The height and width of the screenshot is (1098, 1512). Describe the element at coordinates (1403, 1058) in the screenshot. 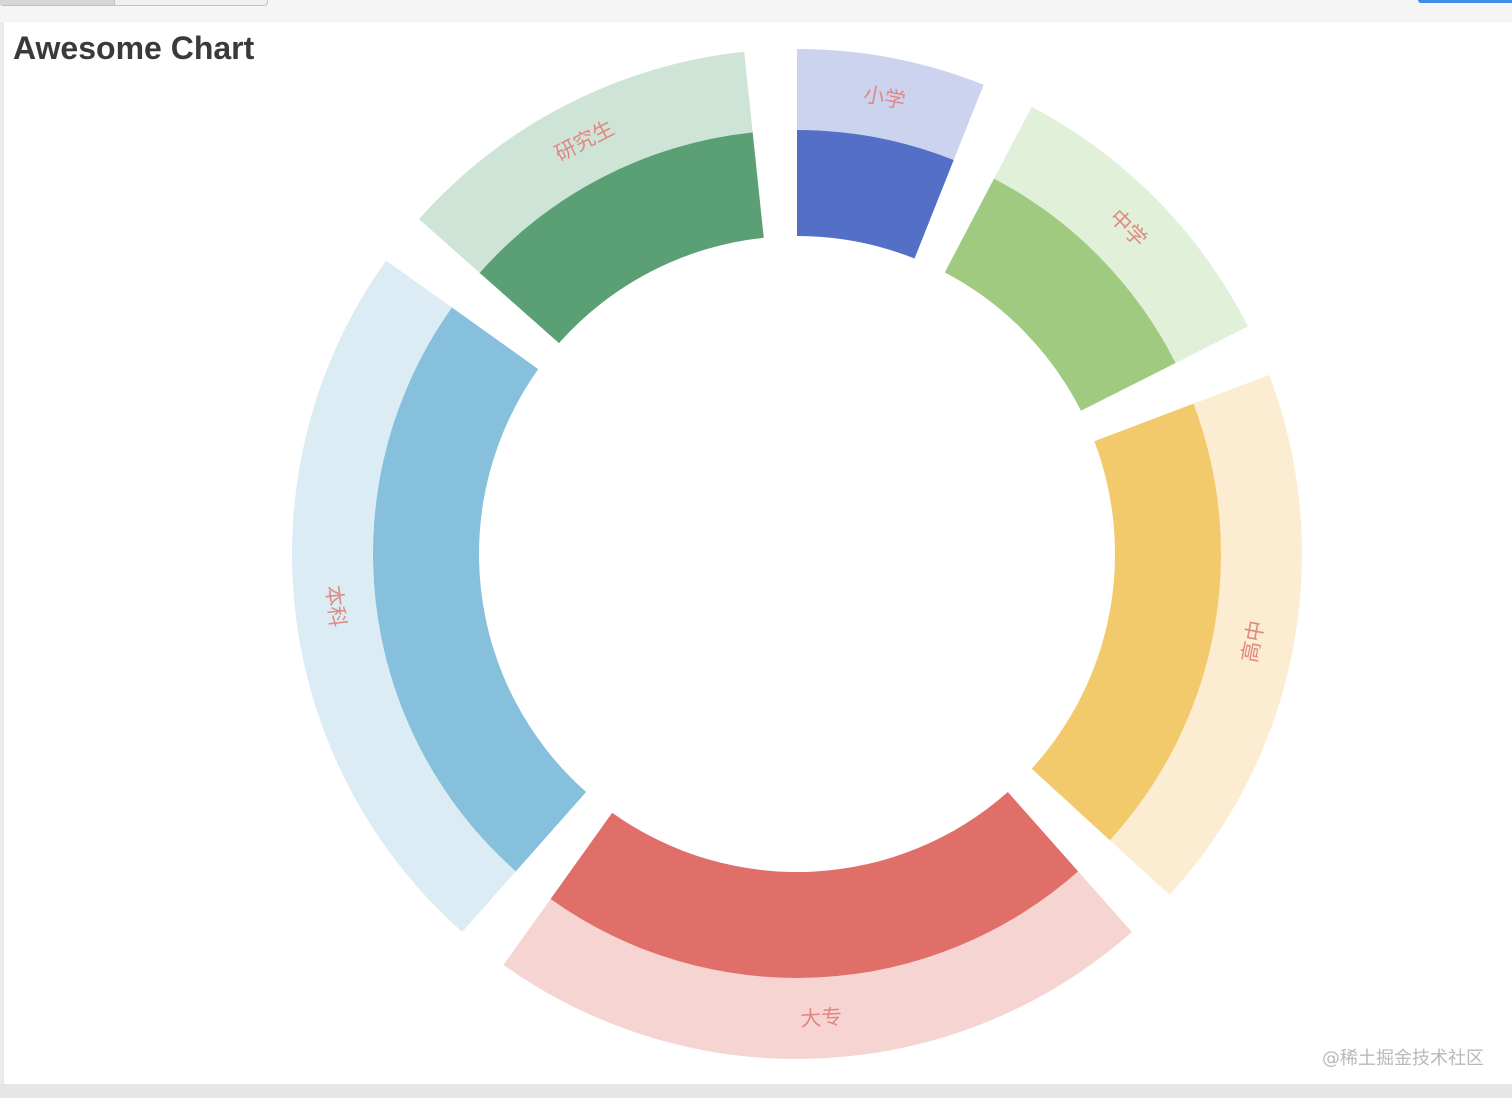

I see `watermark: @稀土掘金技术社区` at that location.